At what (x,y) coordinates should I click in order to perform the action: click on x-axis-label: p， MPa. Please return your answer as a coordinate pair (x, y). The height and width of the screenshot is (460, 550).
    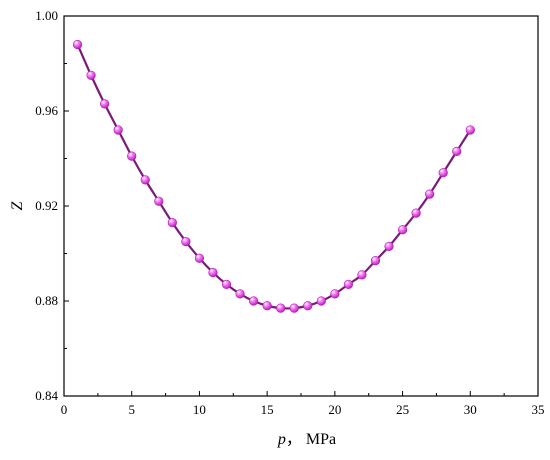
    Looking at the image, I should click on (306, 439).